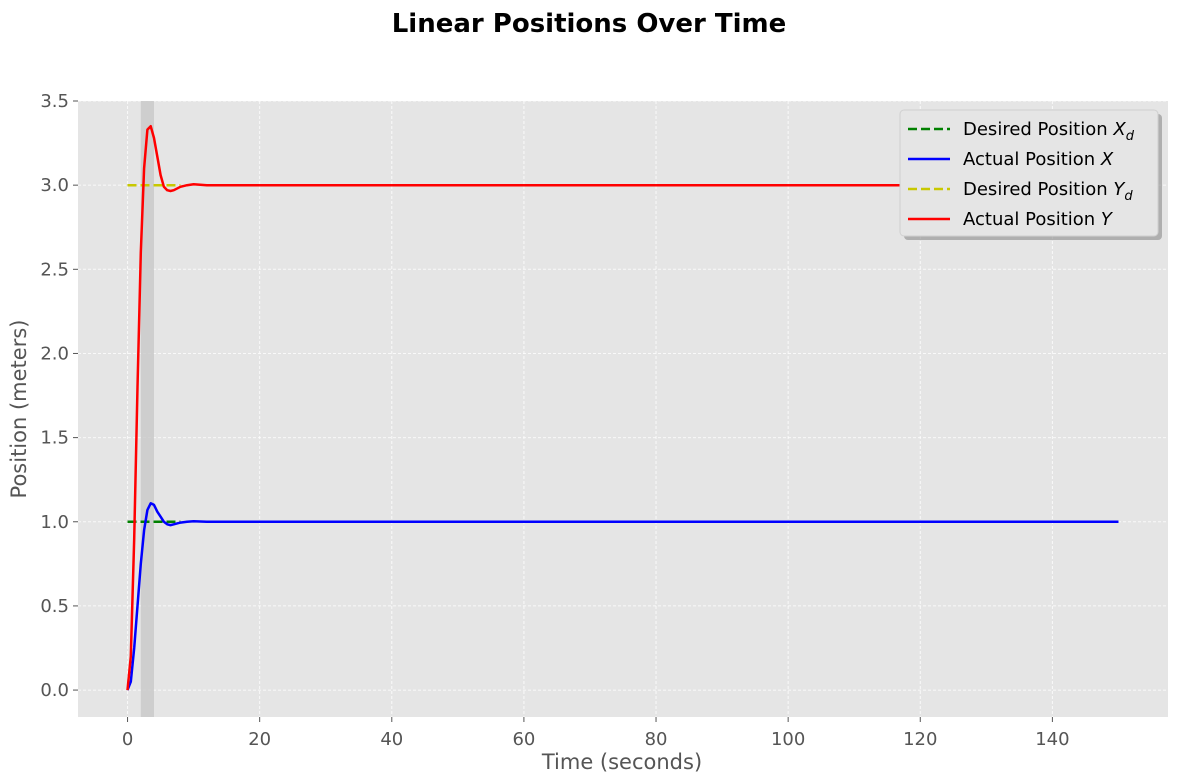 This screenshot has width=1178, height=782. Describe the element at coordinates (19, 409) in the screenshot. I see `y-axis-label: Position (meters)` at that location.